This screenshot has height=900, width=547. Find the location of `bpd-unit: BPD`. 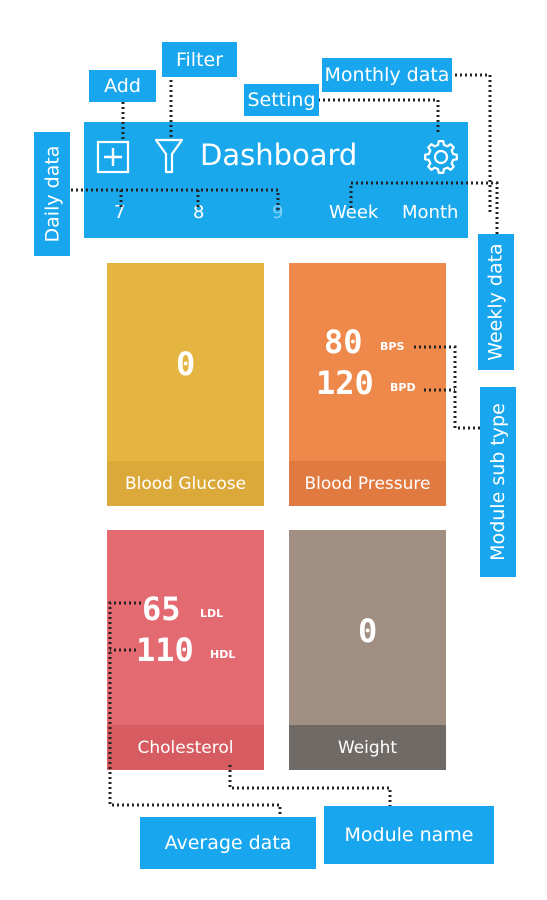

bpd-unit: BPD is located at coordinates (403, 387).